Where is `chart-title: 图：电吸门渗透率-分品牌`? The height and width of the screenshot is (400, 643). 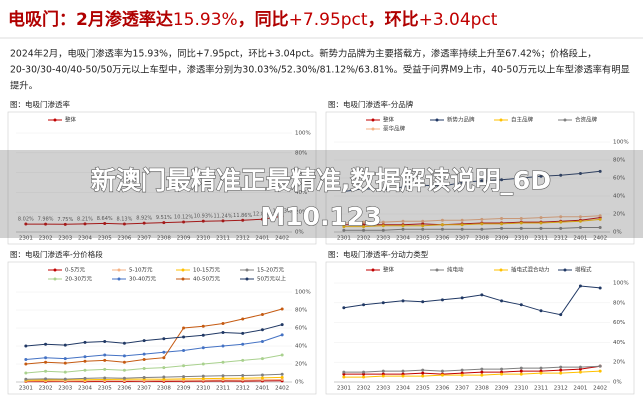
chart-title: 图：电吸门渗透率-分品牌 is located at coordinates (371, 104).